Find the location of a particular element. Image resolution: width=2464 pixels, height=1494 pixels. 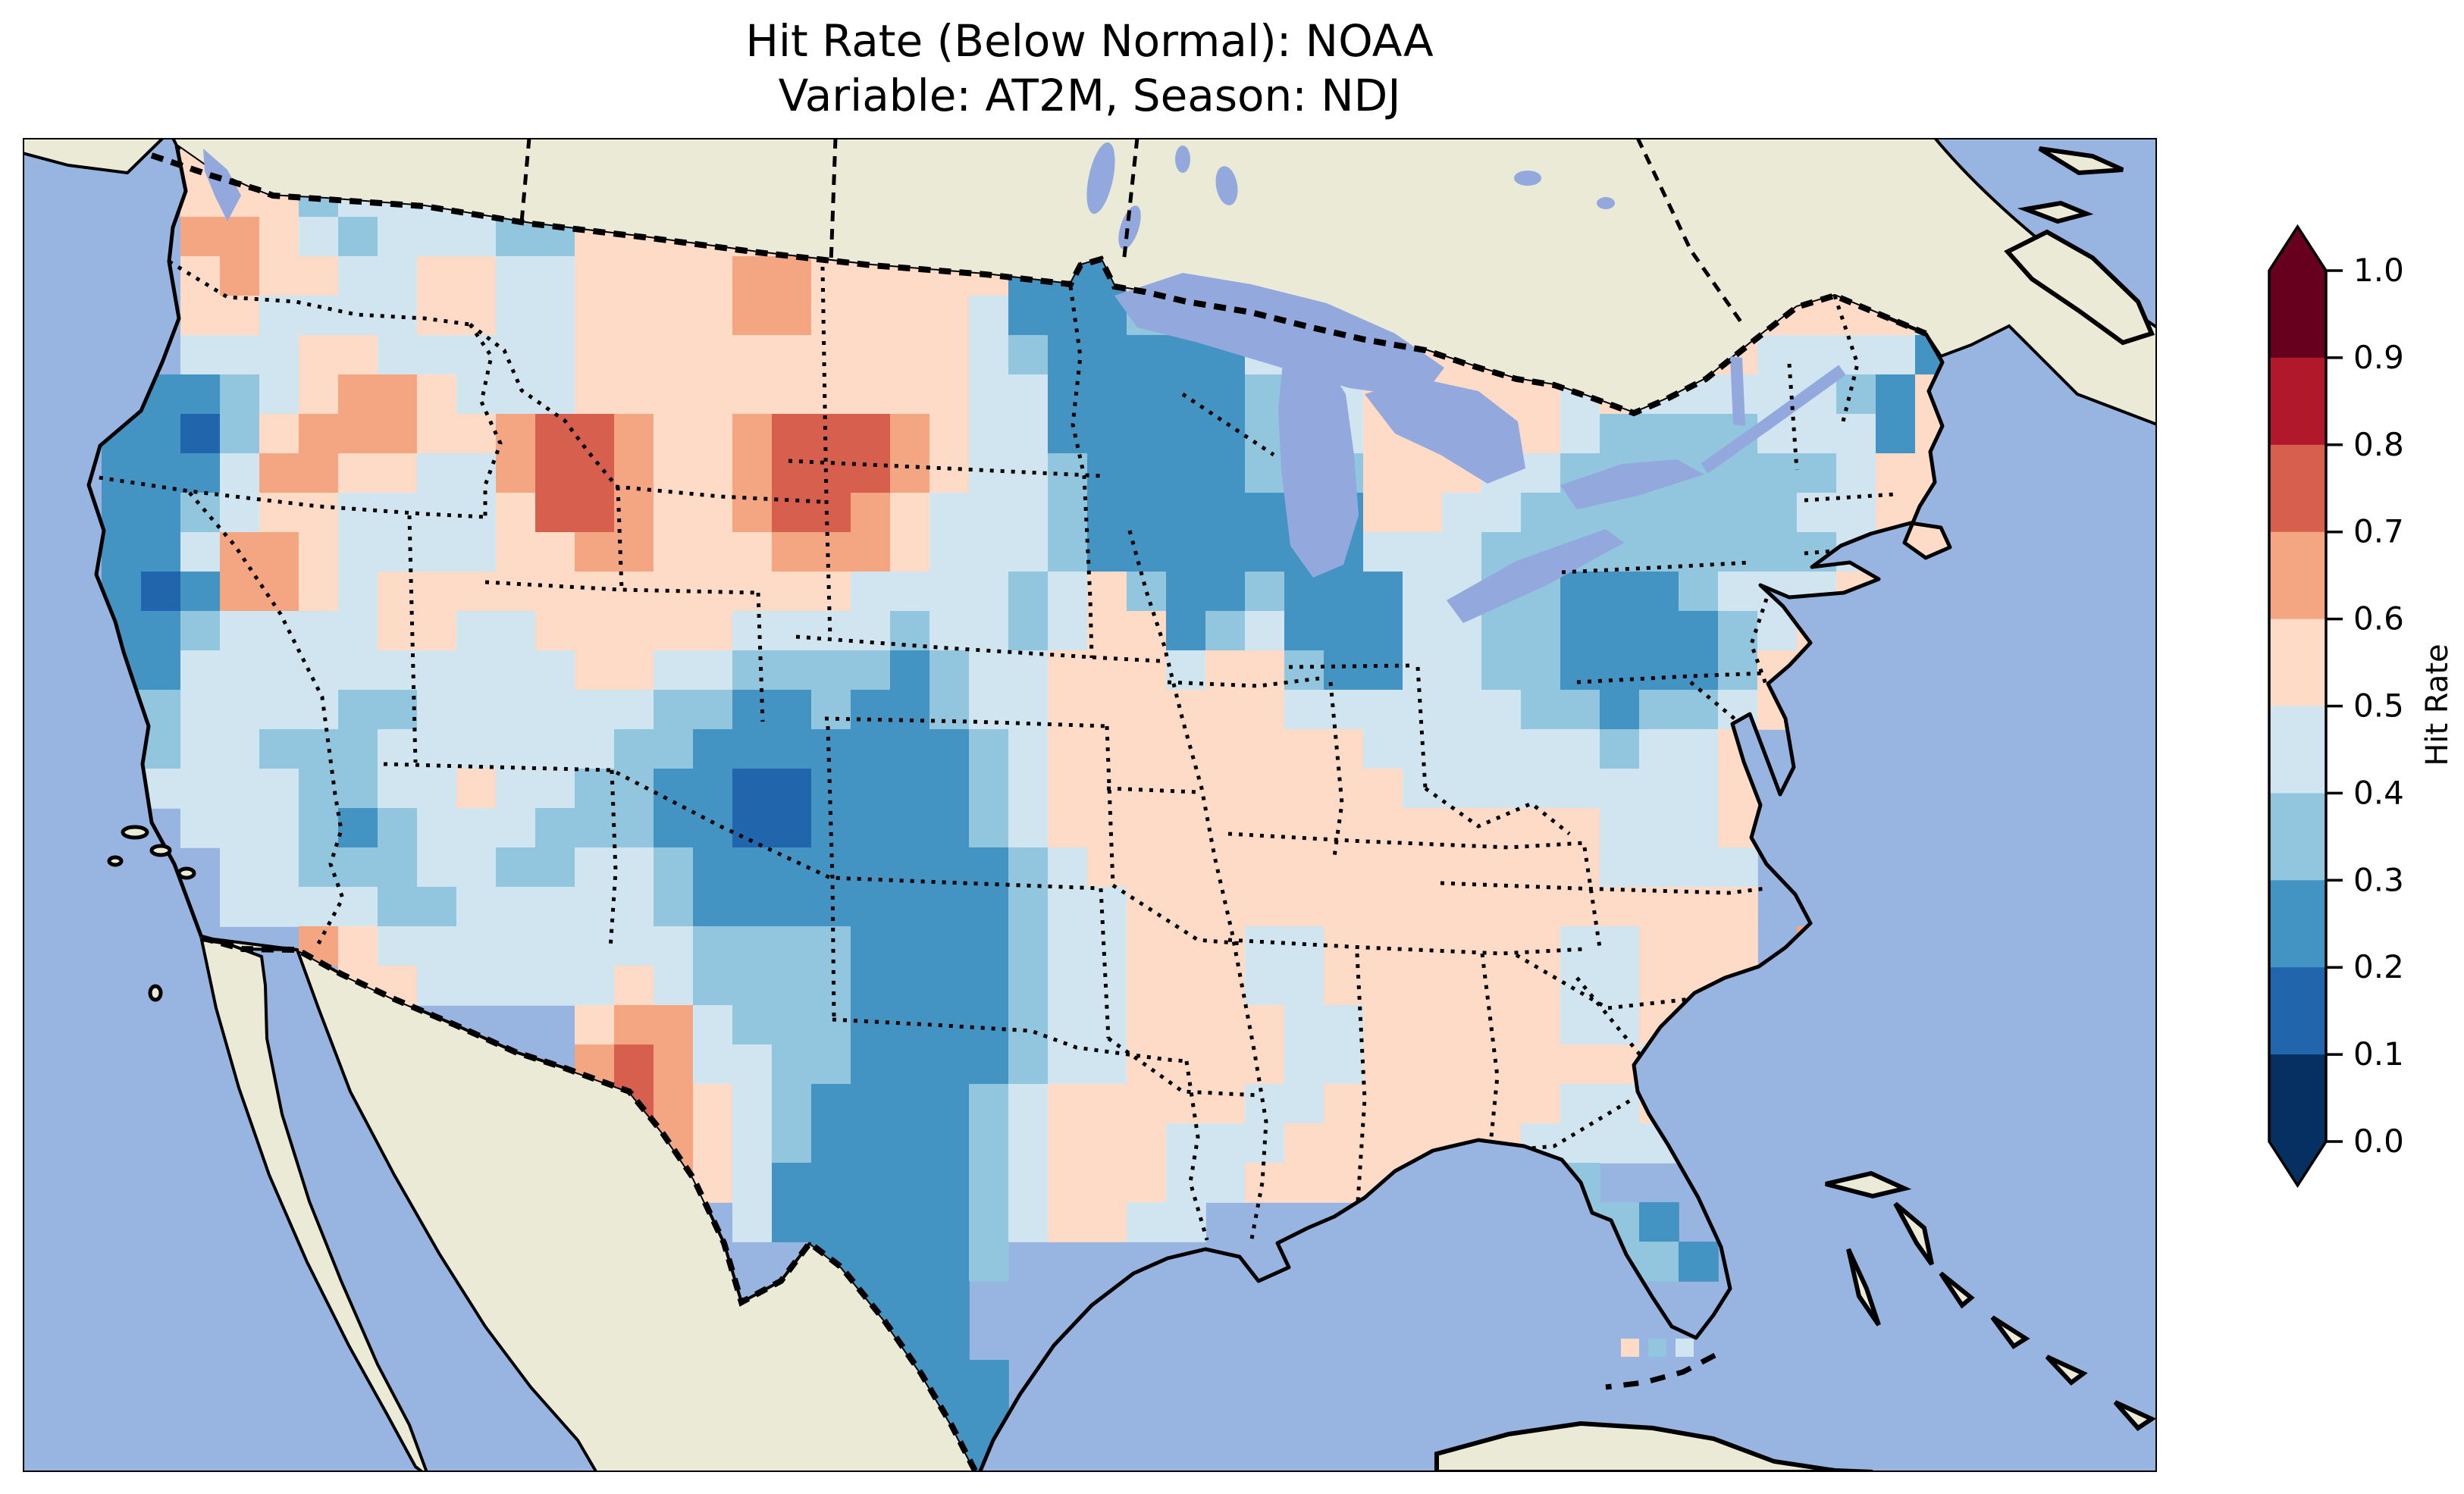

figure-title-line2: Variable: AT2M, Season: NDJ is located at coordinates (1090, 95).